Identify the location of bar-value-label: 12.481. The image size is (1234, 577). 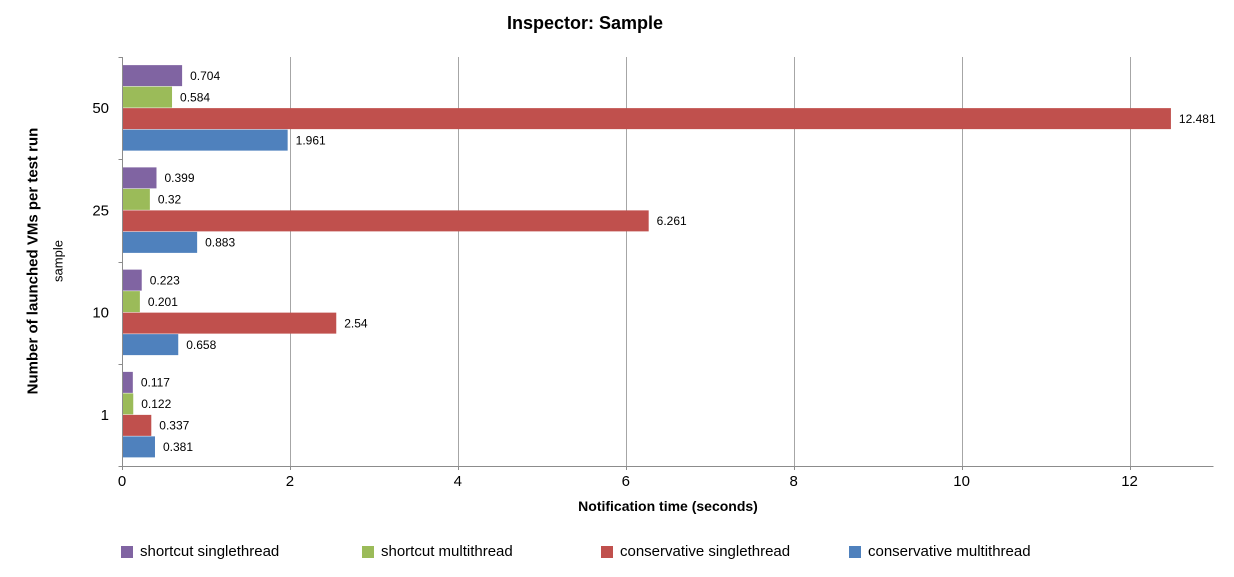
(1197, 119).